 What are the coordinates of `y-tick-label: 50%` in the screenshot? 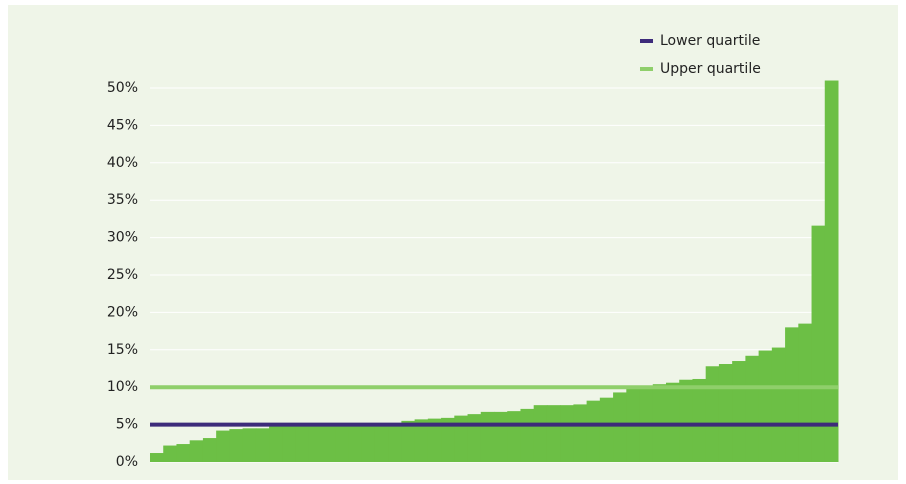 It's located at (122, 88).